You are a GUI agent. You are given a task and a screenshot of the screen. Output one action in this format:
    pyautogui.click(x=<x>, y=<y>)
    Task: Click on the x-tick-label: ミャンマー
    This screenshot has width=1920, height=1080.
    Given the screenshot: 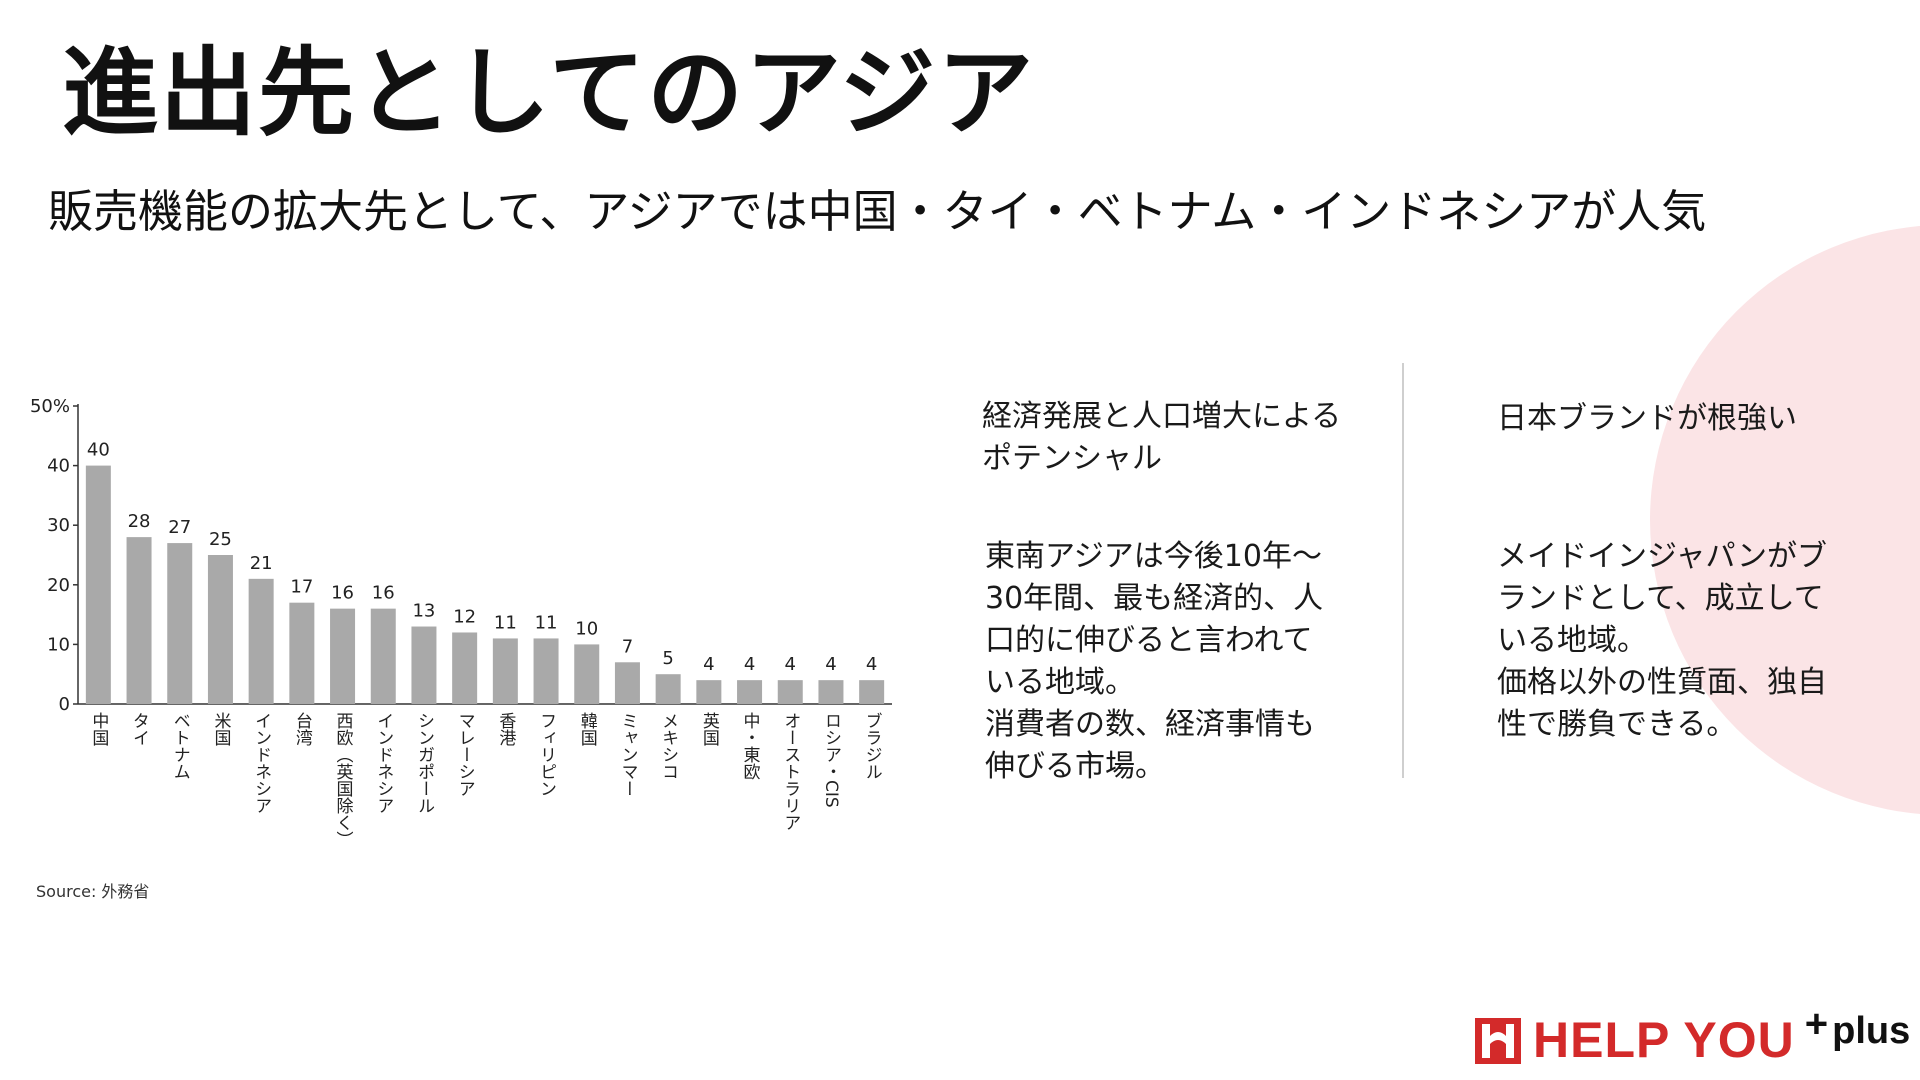 What is the action you would take?
    pyautogui.click(x=627, y=754)
    